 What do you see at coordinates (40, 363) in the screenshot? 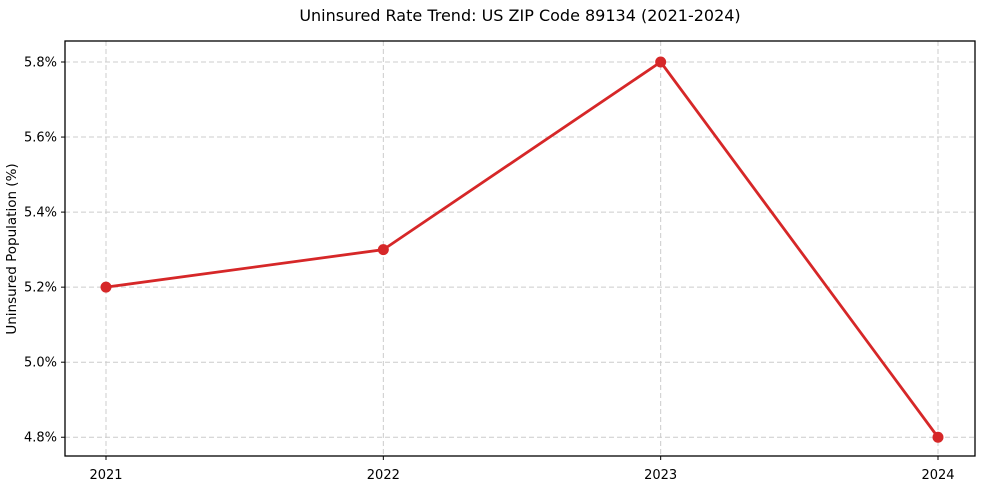
I see `y-tick-label: 5.0%` at bounding box center [40, 363].